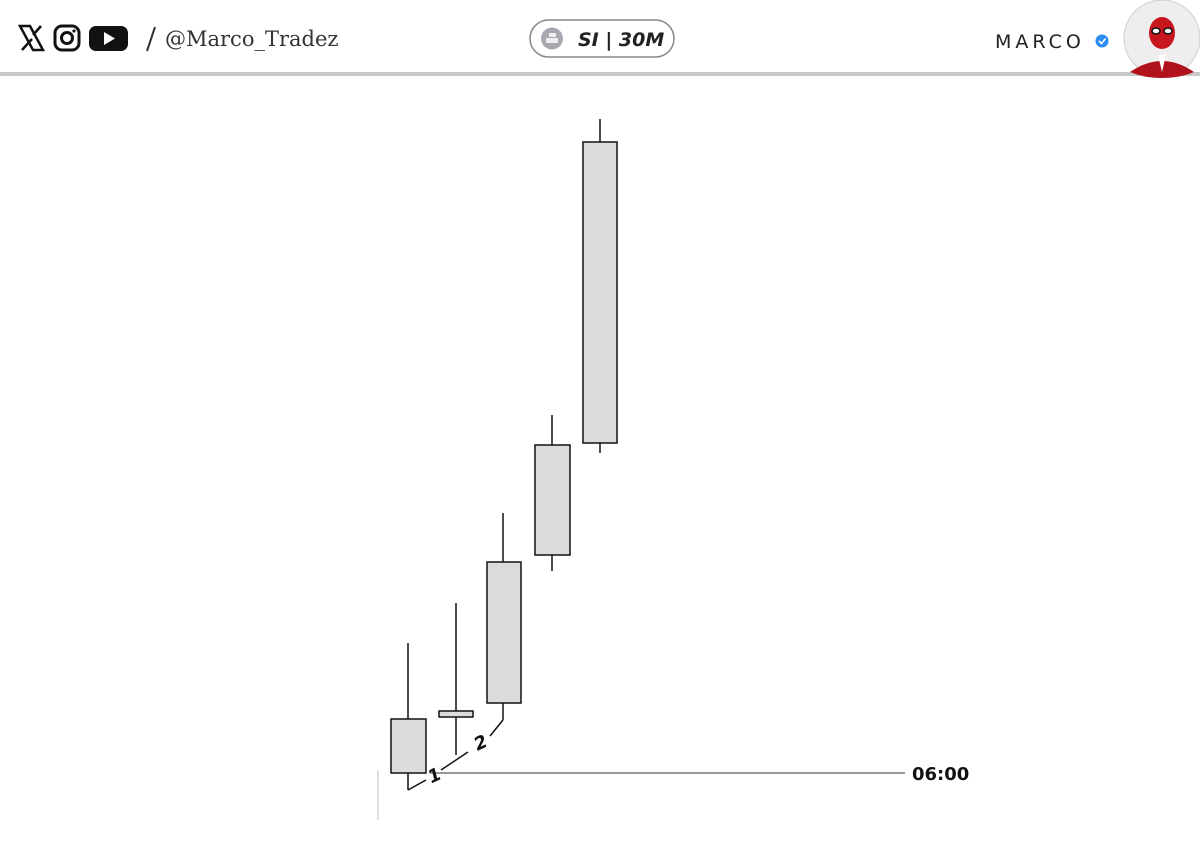  What do you see at coordinates (151, 39) in the screenshot?
I see `separator` at bounding box center [151, 39].